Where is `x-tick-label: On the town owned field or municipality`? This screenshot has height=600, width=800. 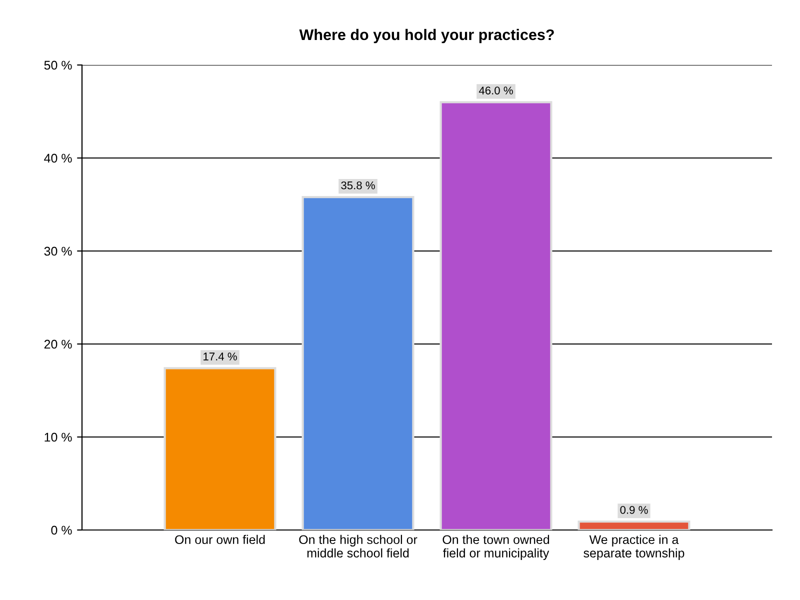
x-tick-label: On the town owned field or municipality is located at coordinates (496, 547).